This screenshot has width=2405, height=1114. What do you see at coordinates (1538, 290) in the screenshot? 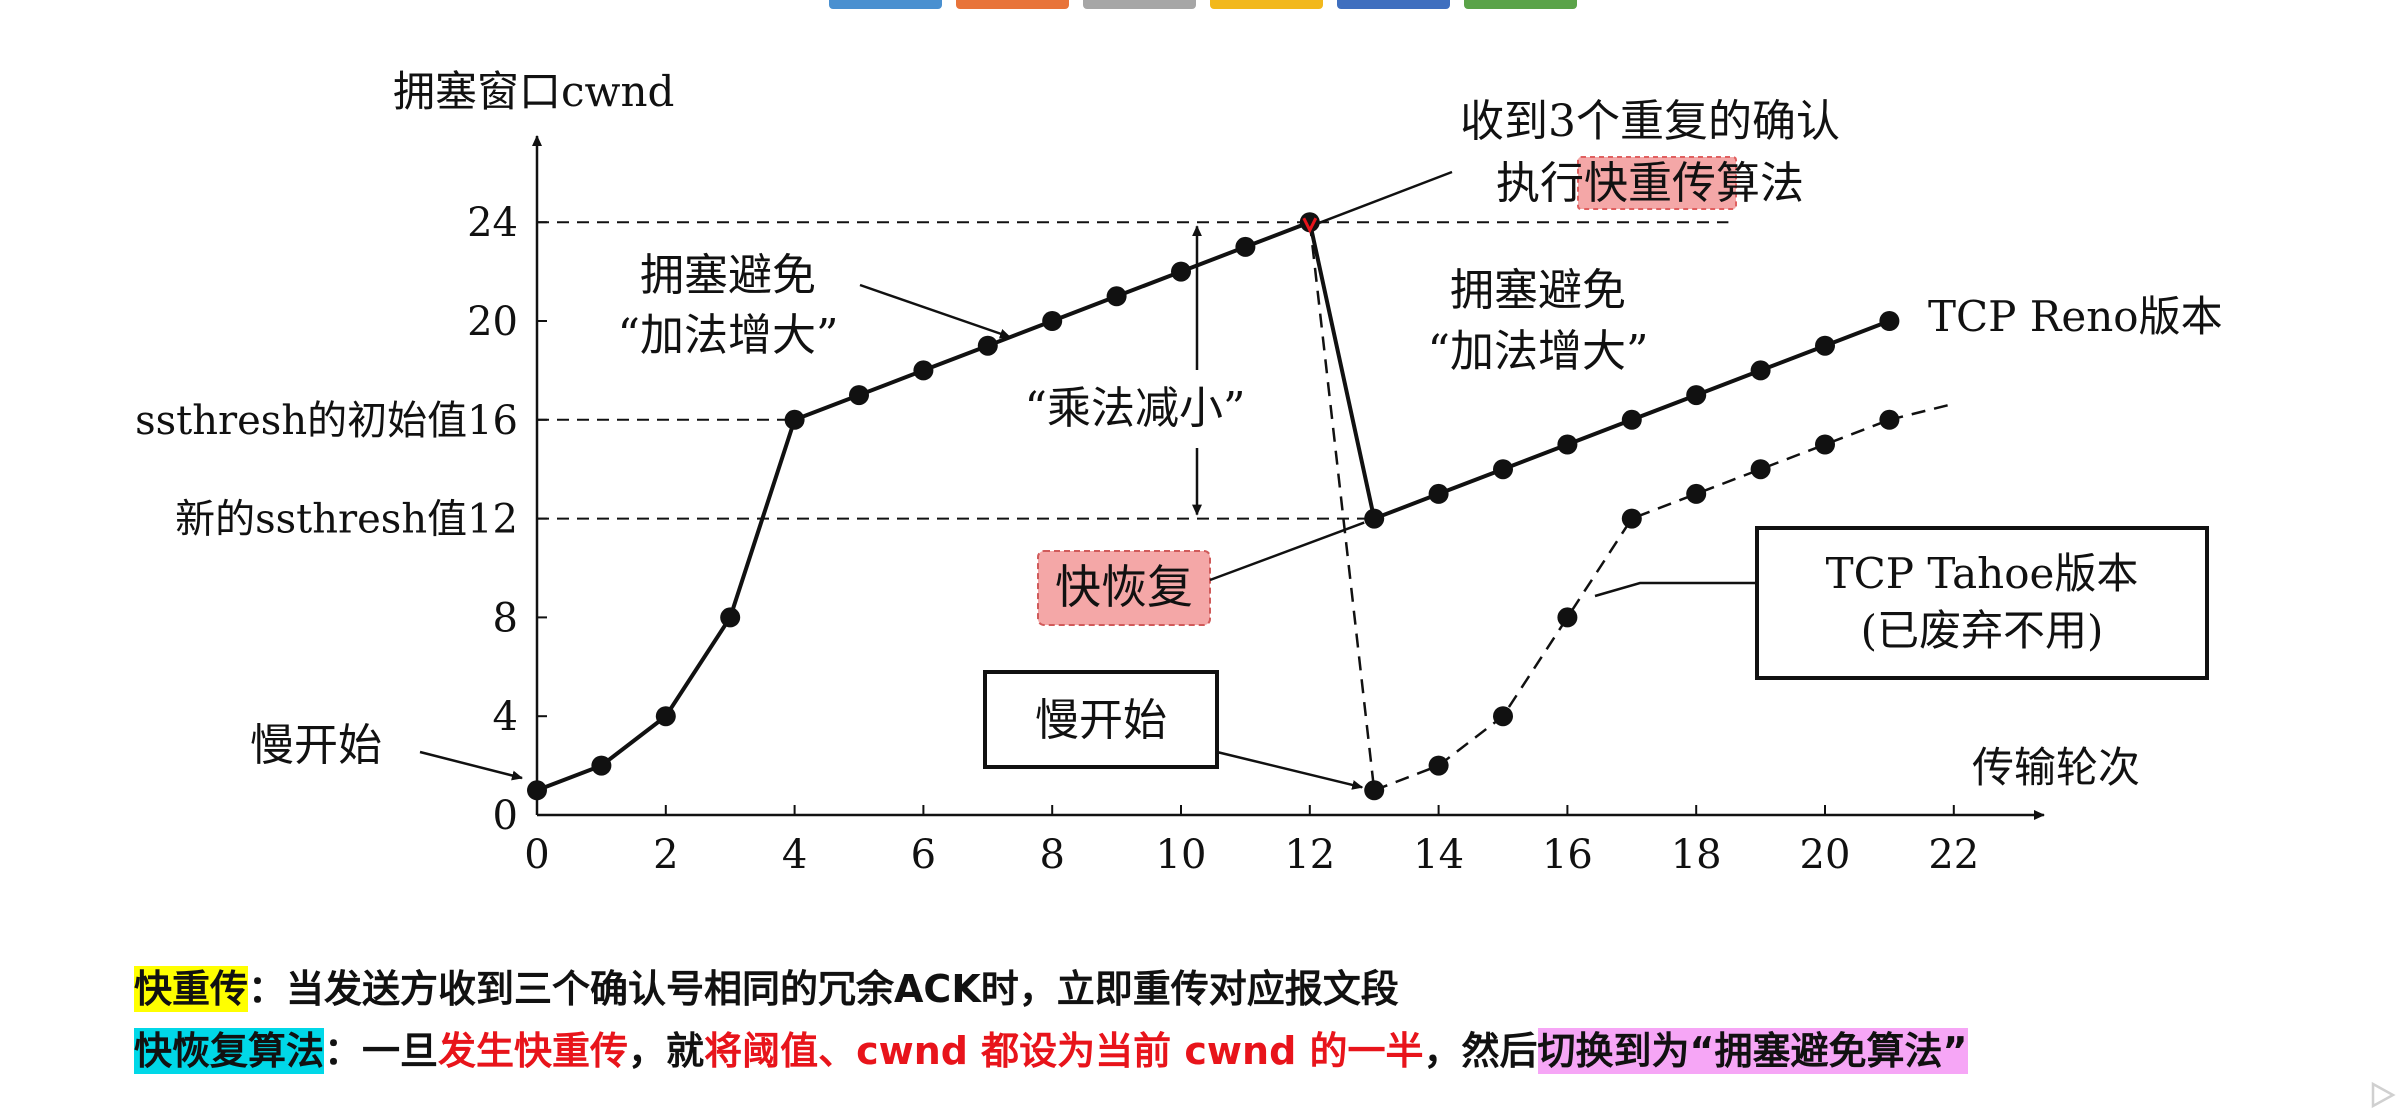
I see `ca-2-line1: 拥塞避免` at bounding box center [1538, 290].